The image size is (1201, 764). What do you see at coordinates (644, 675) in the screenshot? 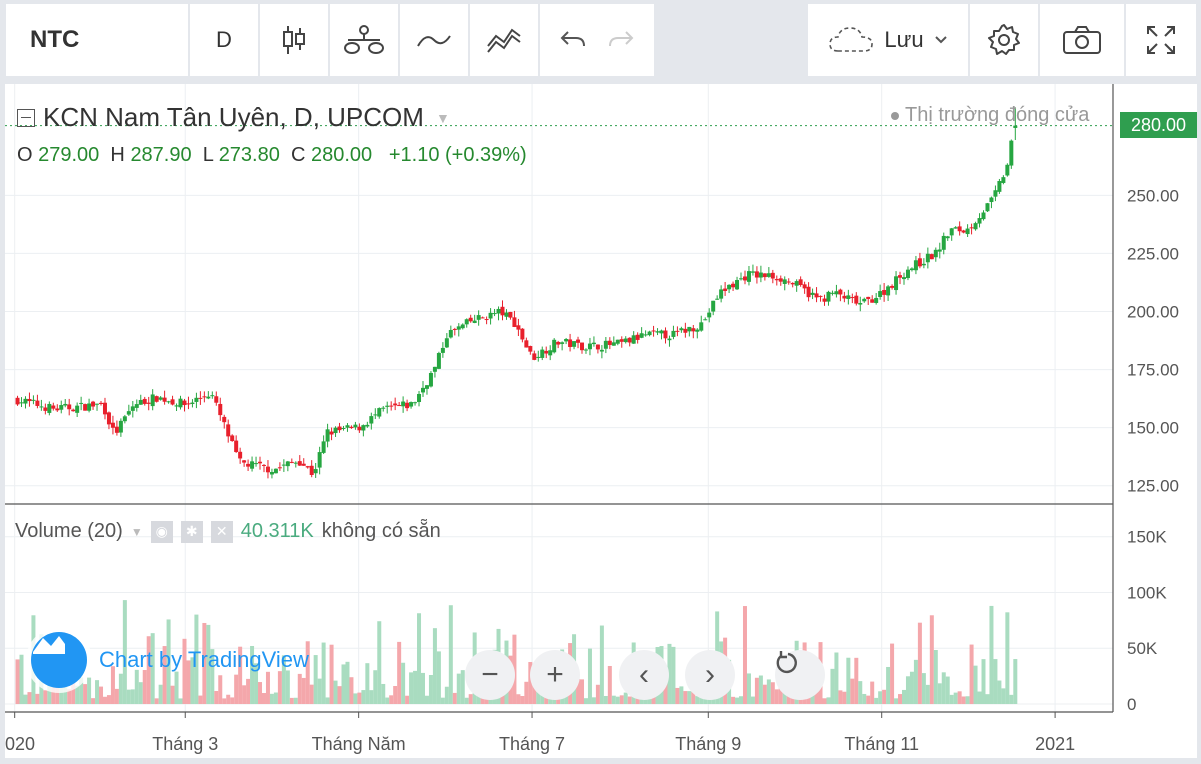
I see `scroll-left-button: ‹` at bounding box center [644, 675].